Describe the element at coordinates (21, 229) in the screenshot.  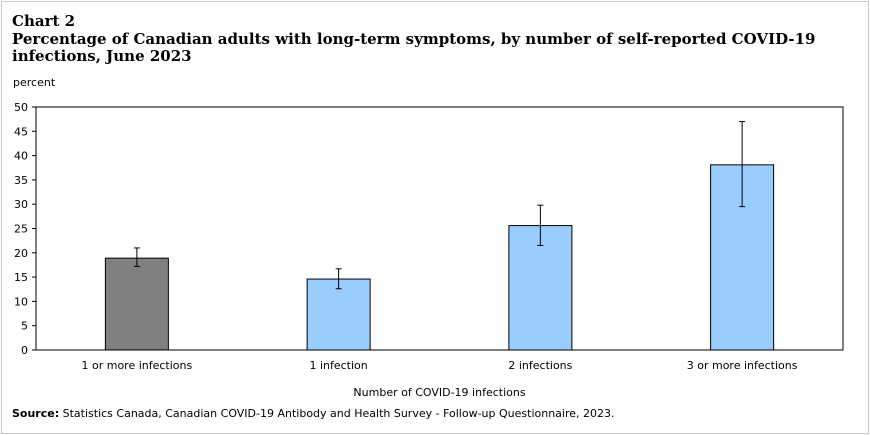
I see `y-tick-label: 25` at that location.